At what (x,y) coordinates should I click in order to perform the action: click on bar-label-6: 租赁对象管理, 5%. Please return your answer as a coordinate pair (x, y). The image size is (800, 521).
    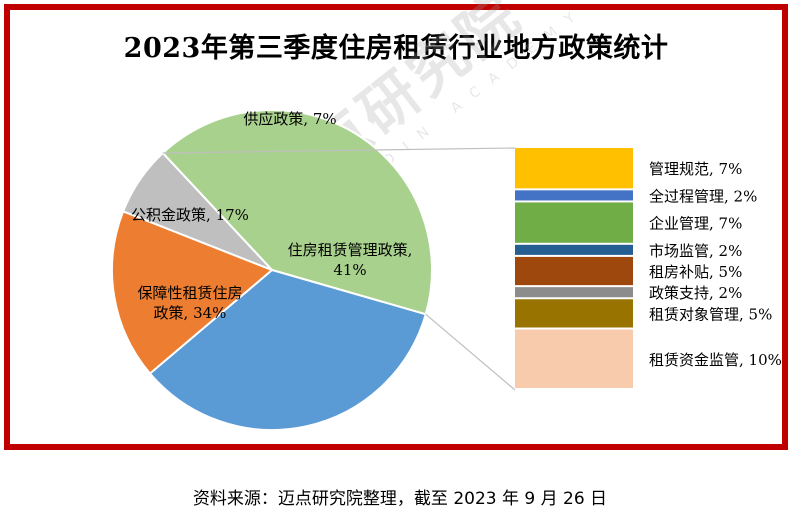
    Looking at the image, I should click on (710, 314).